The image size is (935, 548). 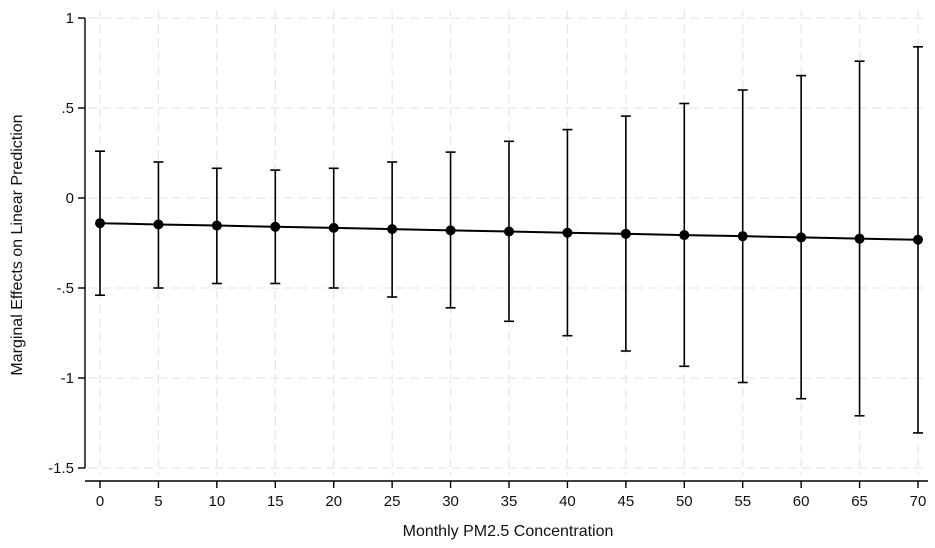 What do you see at coordinates (65, 288) in the screenshot?
I see `y-tick-label: -.5` at bounding box center [65, 288].